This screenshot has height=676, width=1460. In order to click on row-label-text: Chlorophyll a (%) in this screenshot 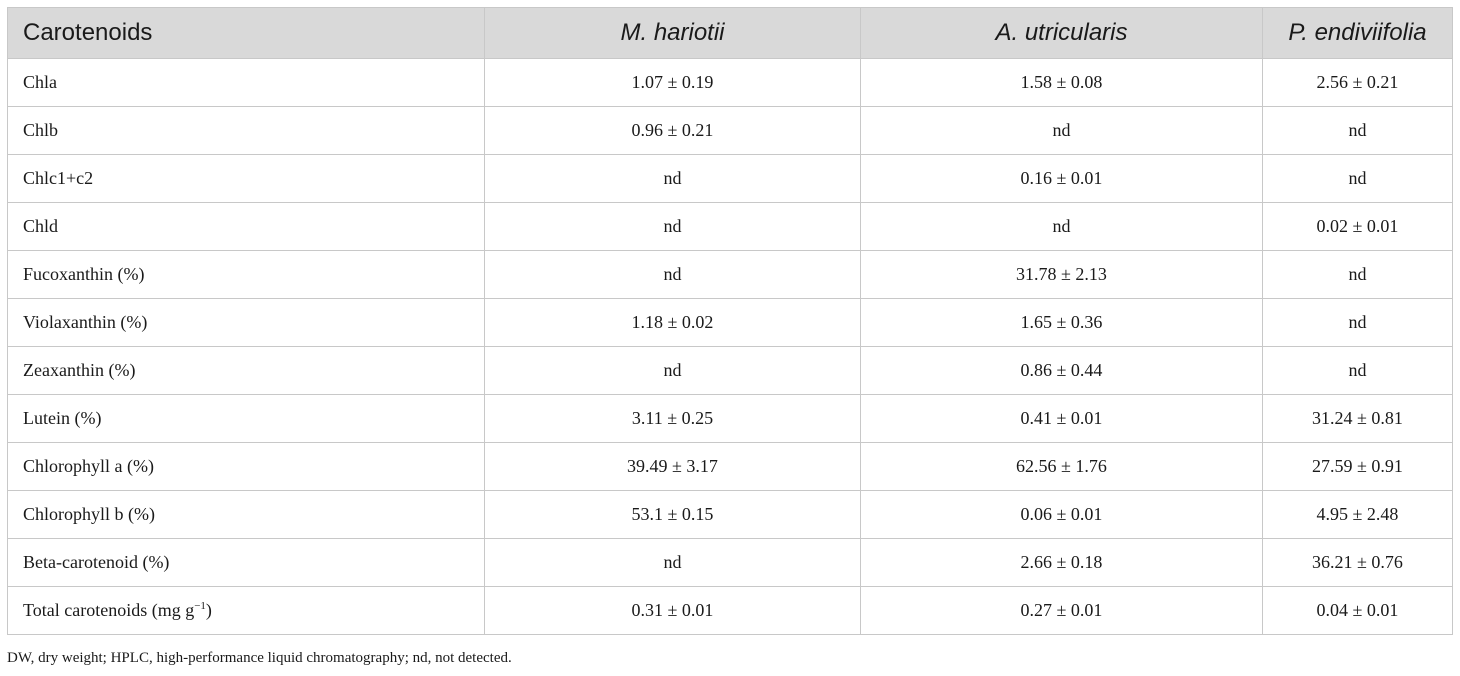, I will do `click(88, 466)`.